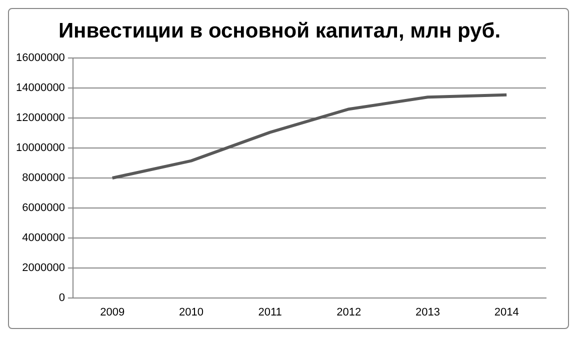 This screenshot has width=577, height=337. What do you see at coordinates (43, 178) in the screenshot?
I see `y-tick-label: 8000000` at bounding box center [43, 178].